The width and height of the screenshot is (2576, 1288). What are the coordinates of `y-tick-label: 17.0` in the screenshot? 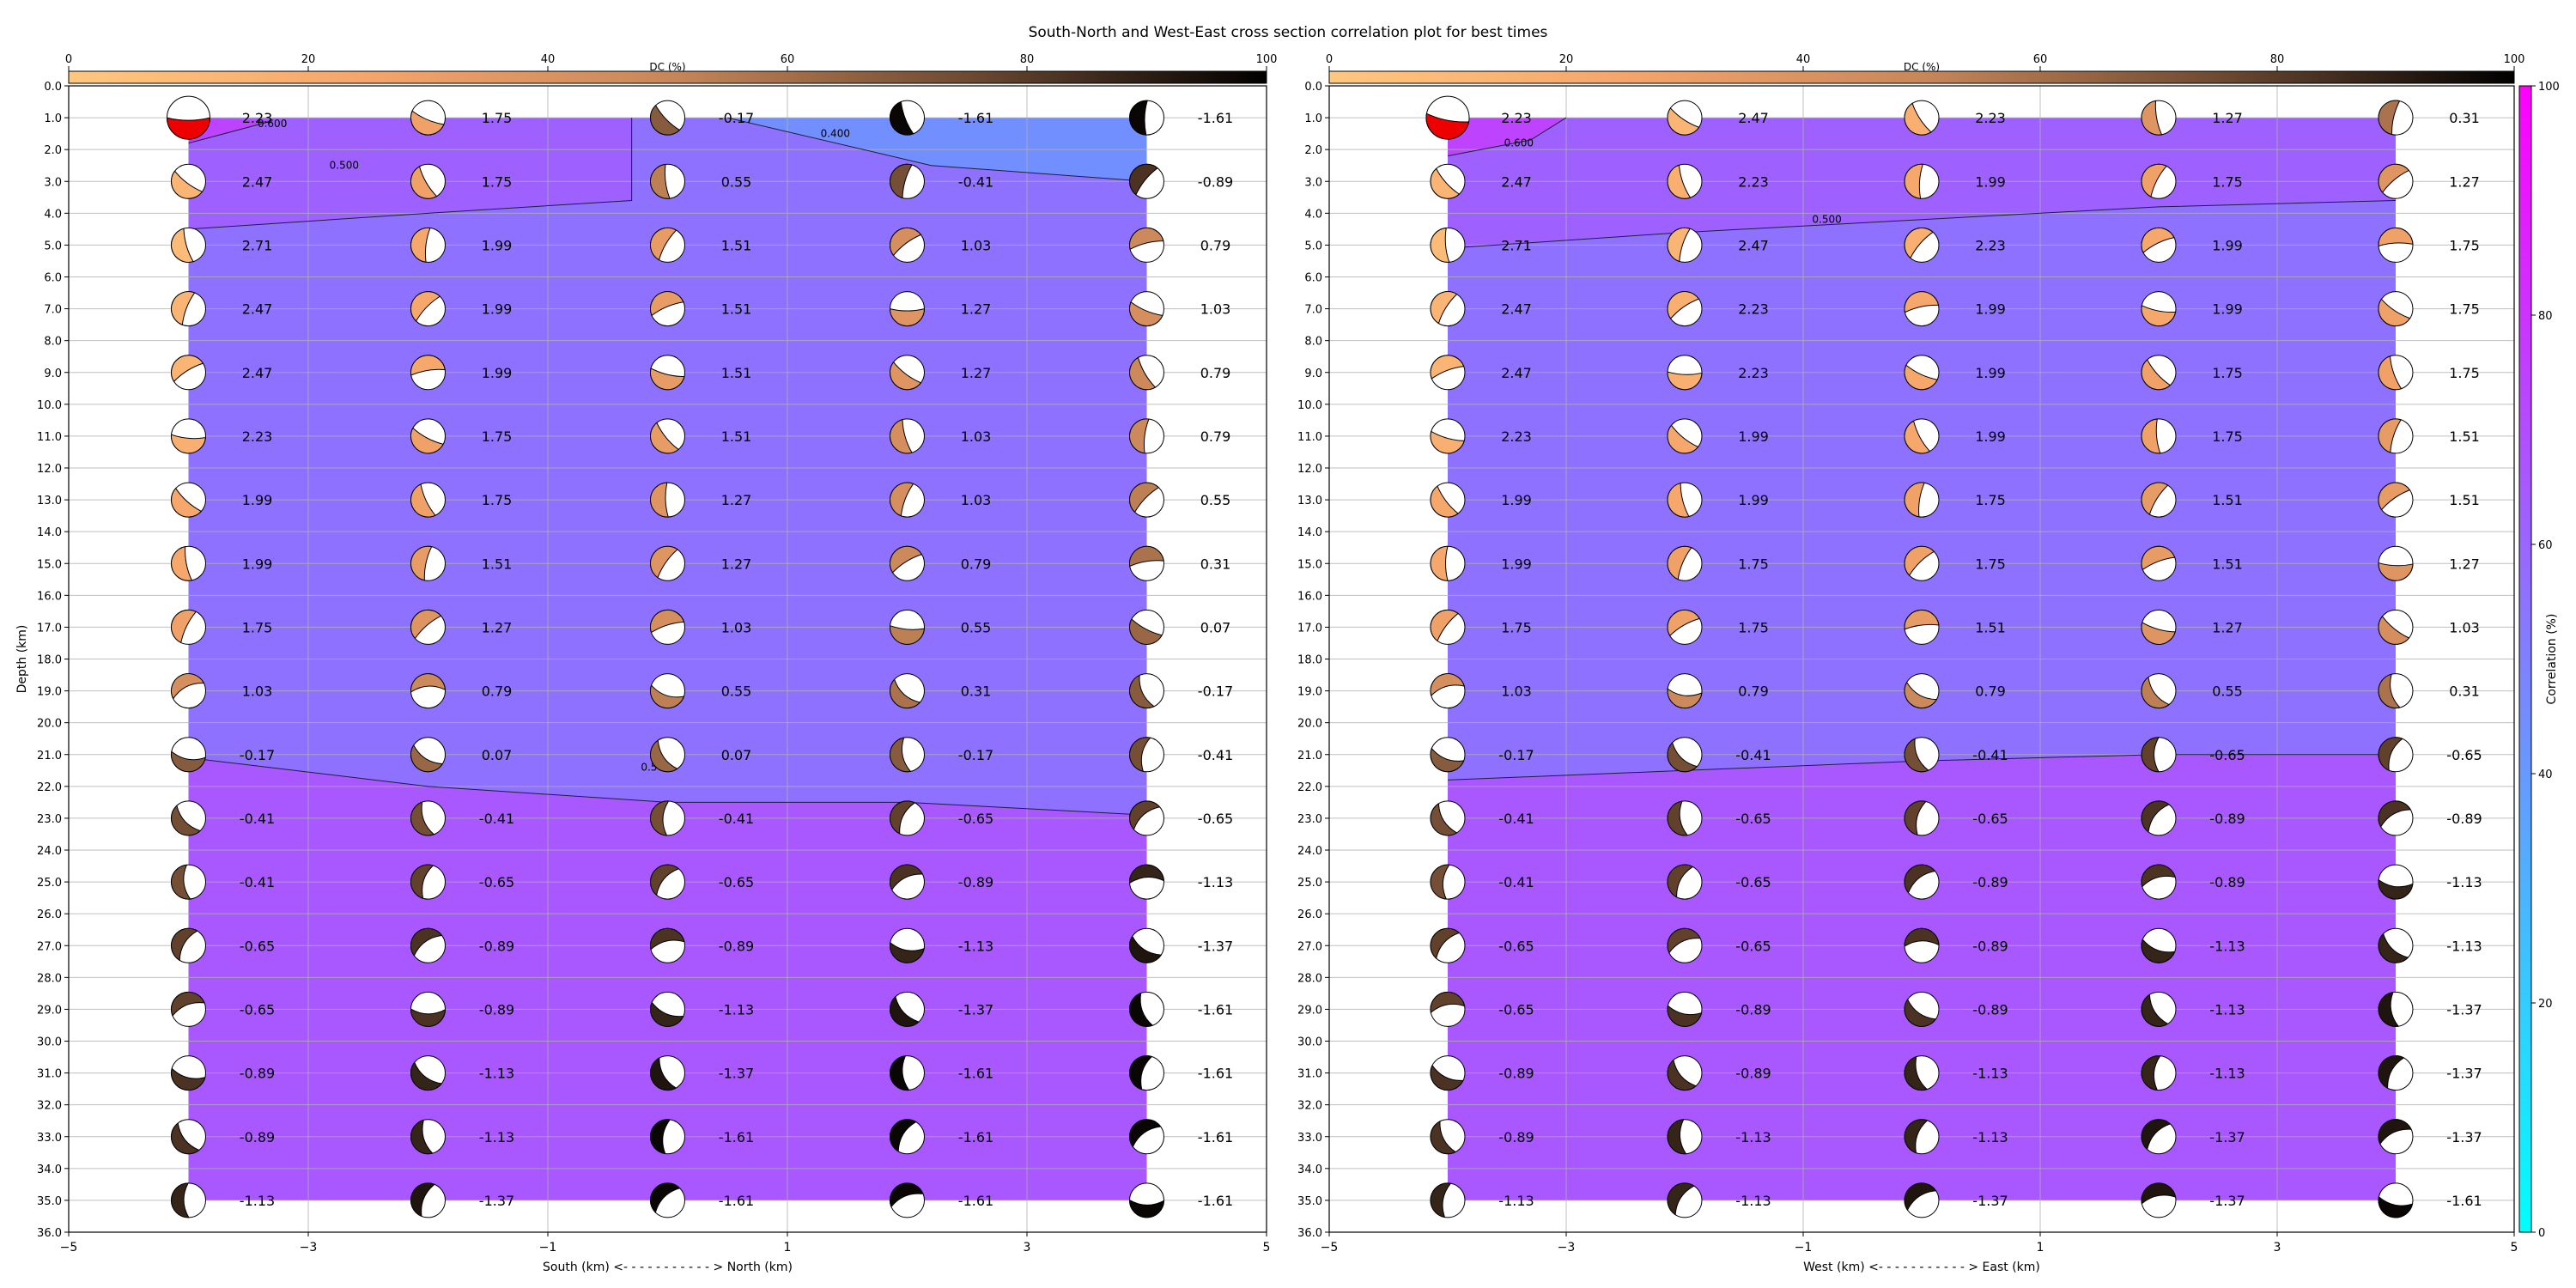 It's located at (1309, 629).